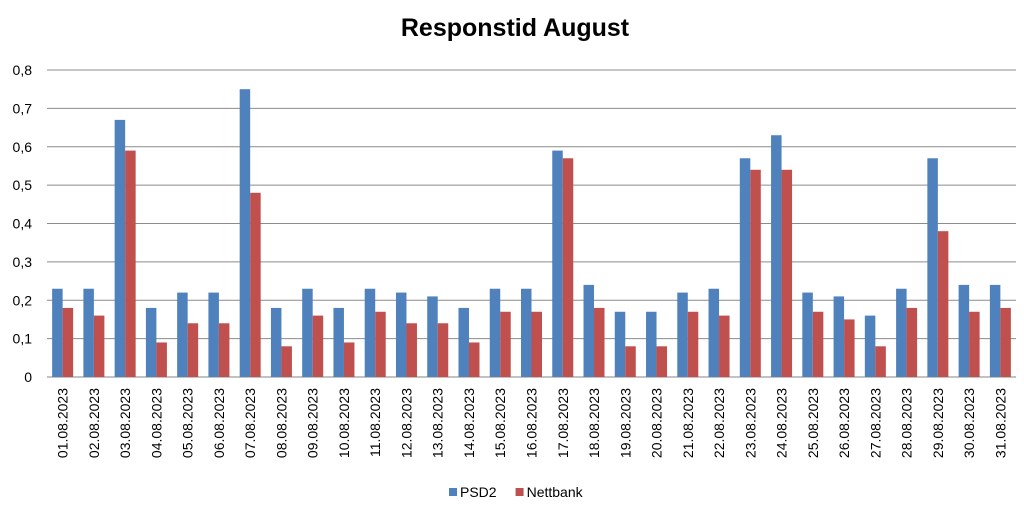 Image resolution: width=1024 pixels, height=515 pixels. I want to click on y-tick-label: 0,7, so click(23, 108).